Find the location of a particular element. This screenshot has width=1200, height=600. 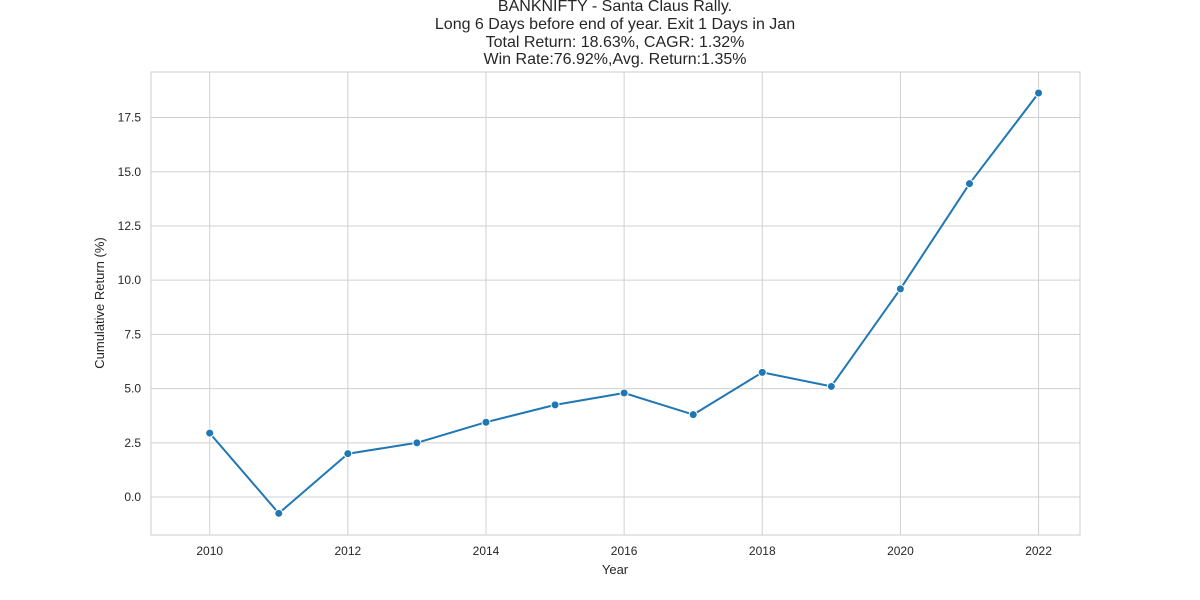

x-tick-label: 2020 is located at coordinates (900, 551).